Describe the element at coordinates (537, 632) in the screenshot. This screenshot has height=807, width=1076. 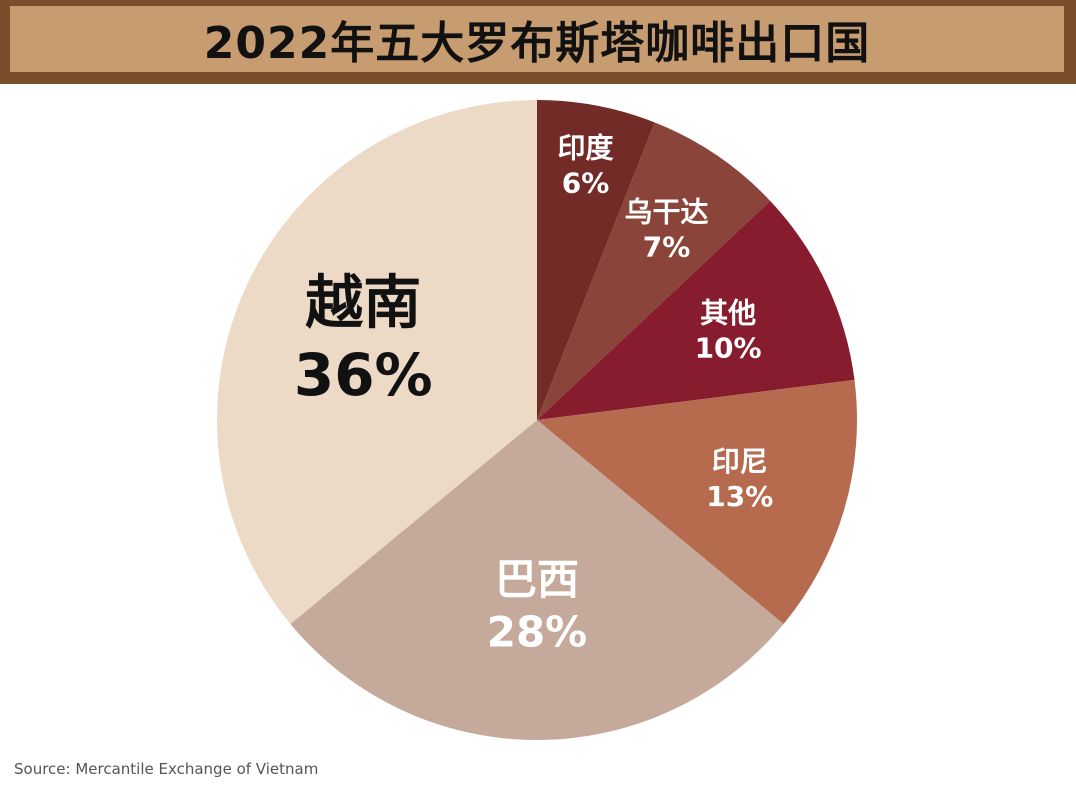
I see `slice-percent-label: 28%` at that location.